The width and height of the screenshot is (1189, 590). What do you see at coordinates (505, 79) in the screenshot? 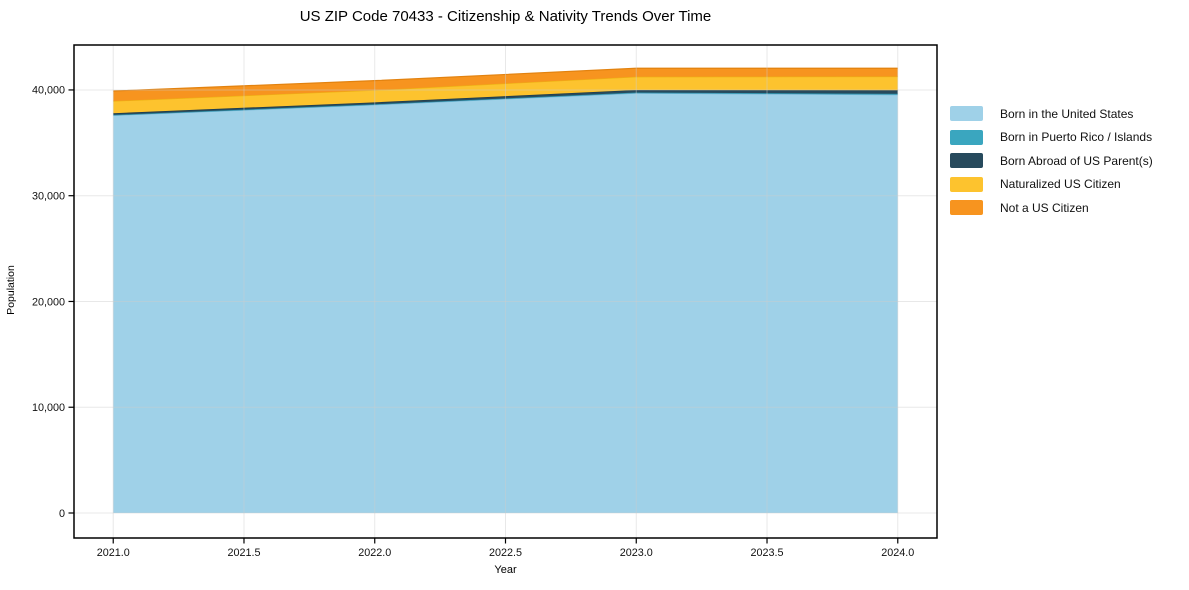
I see `area-edge-not-citizen` at bounding box center [505, 79].